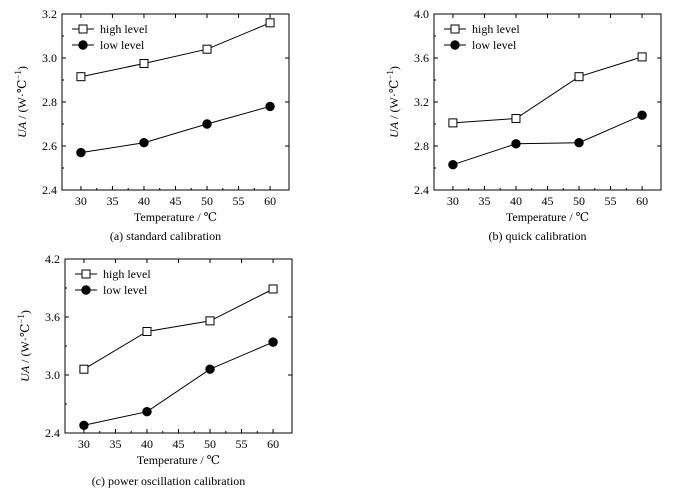 This screenshot has width=689, height=494. Describe the element at coordinates (169, 481) in the screenshot. I see `chart-caption: (c) power oscillation calibration` at that location.